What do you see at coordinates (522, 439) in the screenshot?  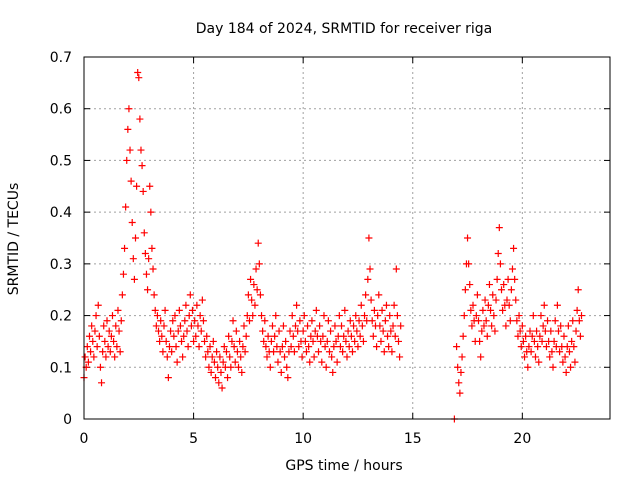 I see `x-tick-label: 20` at bounding box center [522, 439].